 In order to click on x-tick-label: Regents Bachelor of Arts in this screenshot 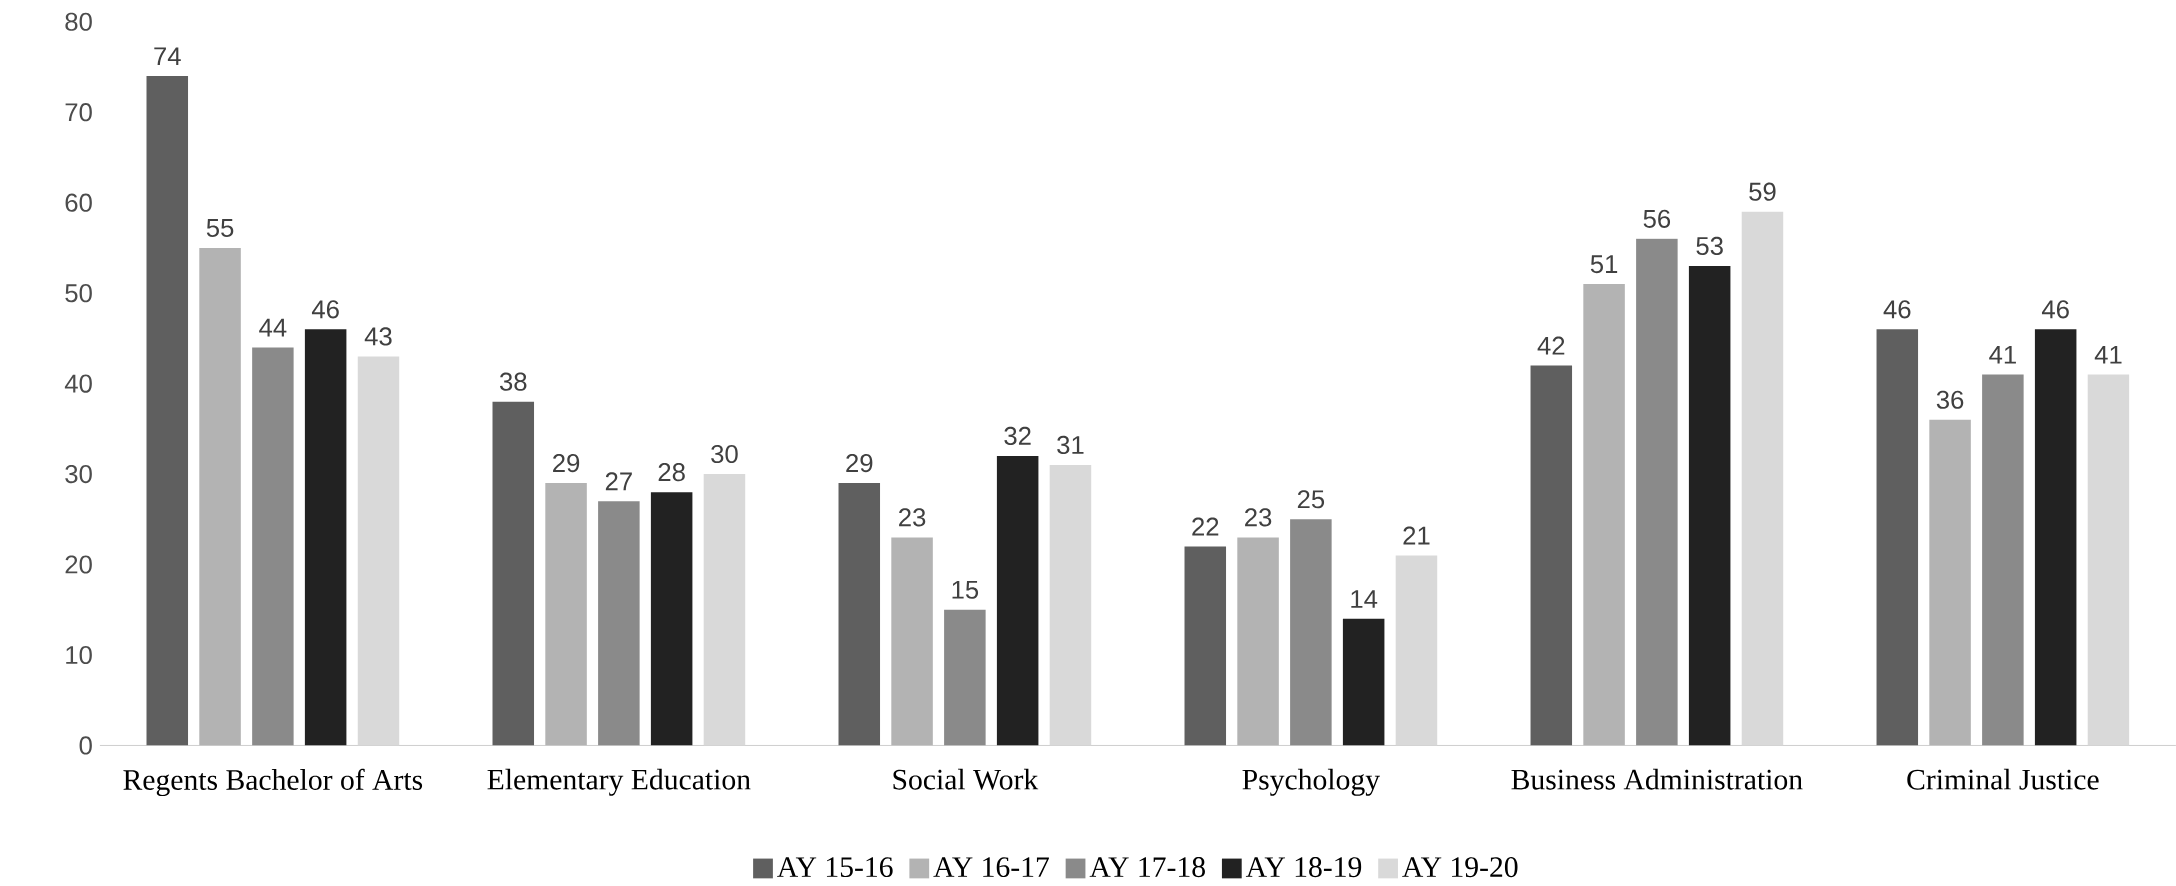, I will do `click(273, 782)`.